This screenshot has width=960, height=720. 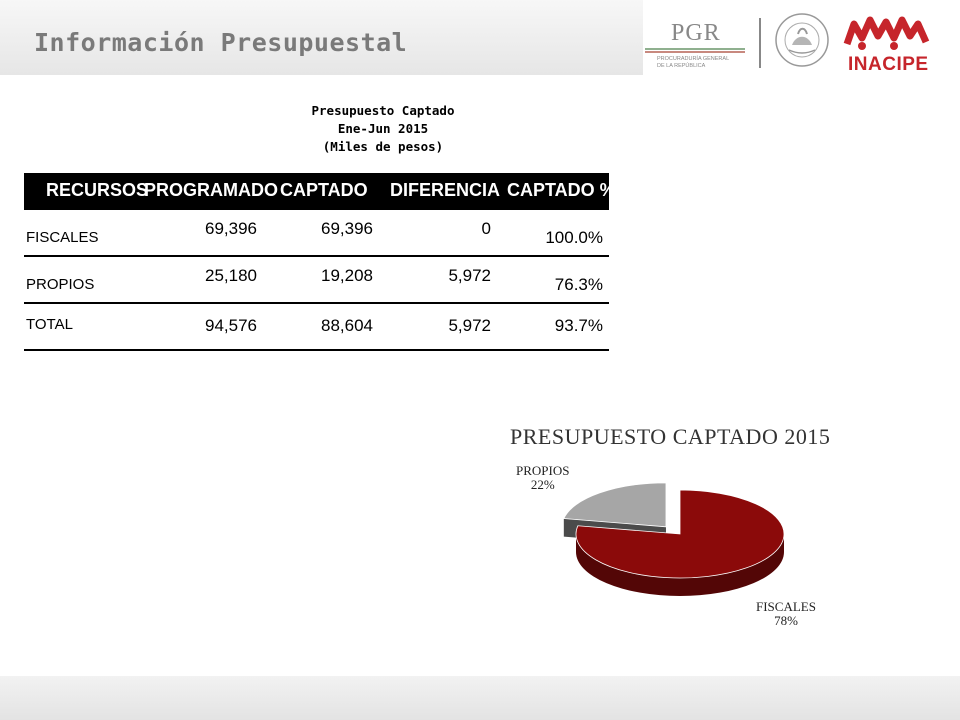 What do you see at coordinates (561, 190) in the screenshot?
I see `header-captado-pct: CAPTADO %` at bounding box center [561, 190].